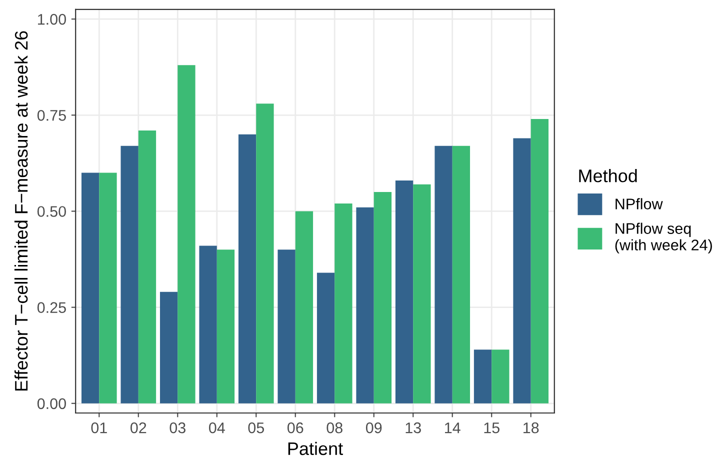 This screenshot has height=472, width=720. What do you see at coordinates (639, 204) in the screenshot?
I see `legend-label: NPflow` at bounding box center [639, 204].